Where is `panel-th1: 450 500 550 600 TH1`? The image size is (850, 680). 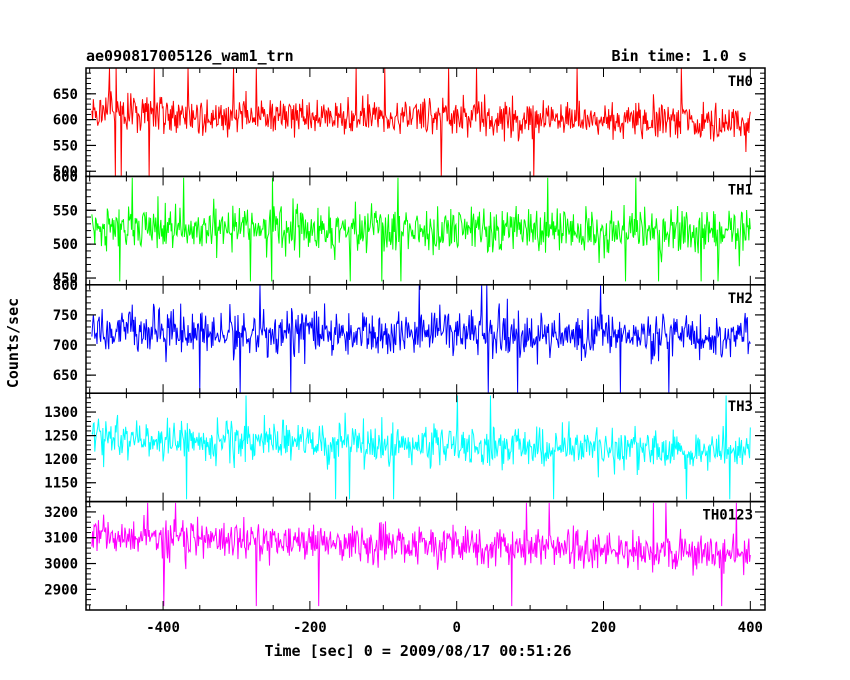
panel-th1: 450 500 550 600 TH1 is located at coordinates (409, 228).